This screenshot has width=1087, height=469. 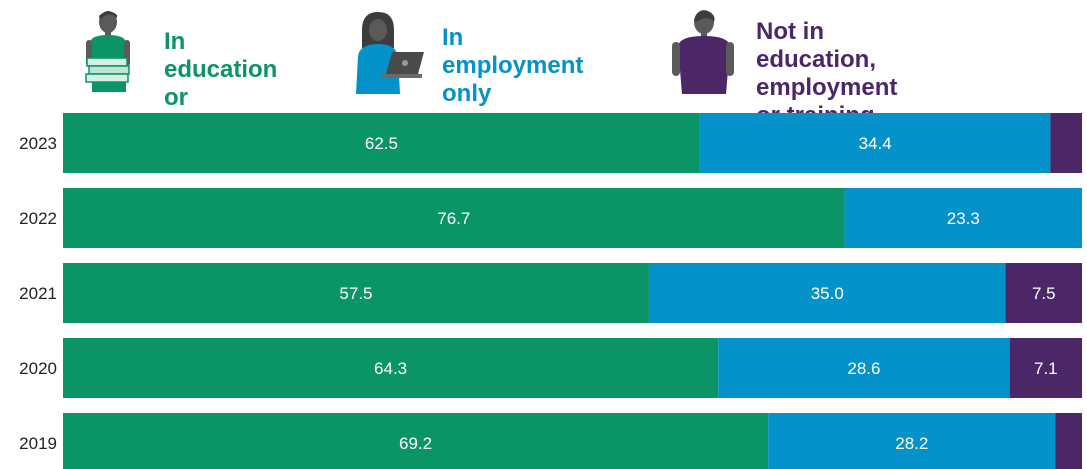 I want to click on student-with-books-icon, so click(x=107, y=51).